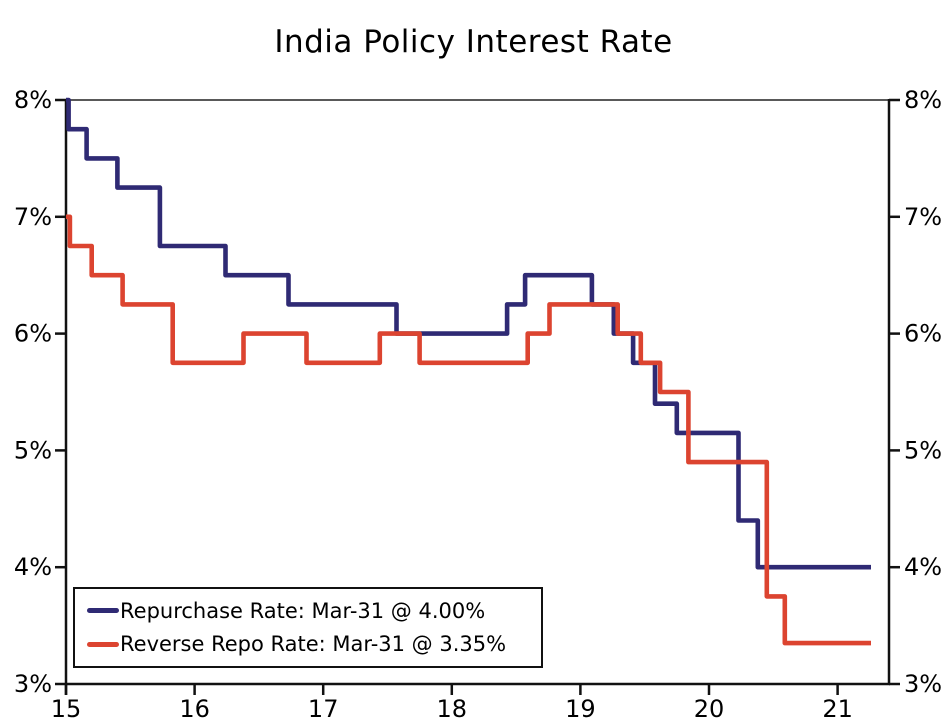 This screenshot has height=725, width=947. I want to click on x-tick-label: 15, so click(66, 709).